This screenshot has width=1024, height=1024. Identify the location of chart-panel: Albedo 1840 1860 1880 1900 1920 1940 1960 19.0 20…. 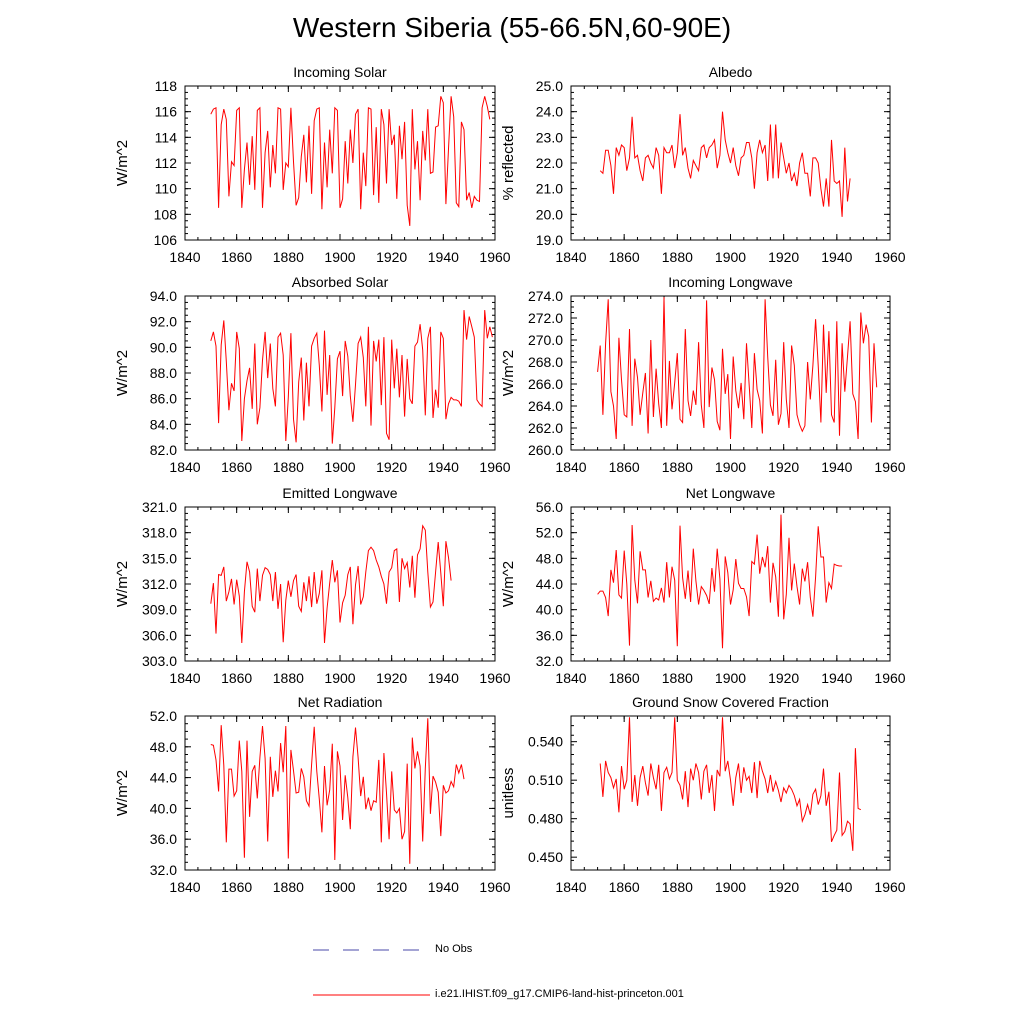
(703, 164).